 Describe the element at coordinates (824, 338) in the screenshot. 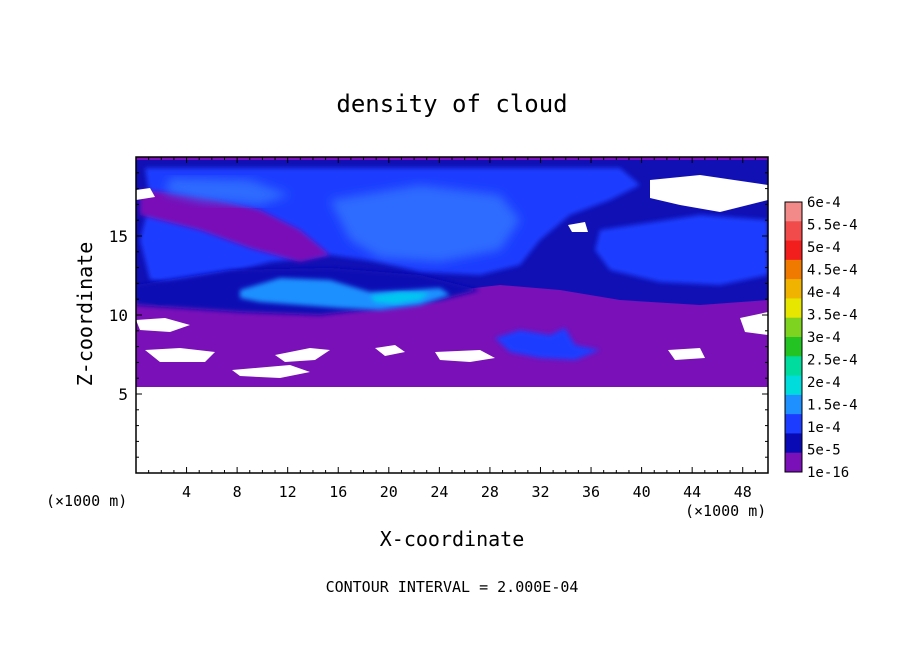

I see `colorbar-label: 3e-4` at that location.